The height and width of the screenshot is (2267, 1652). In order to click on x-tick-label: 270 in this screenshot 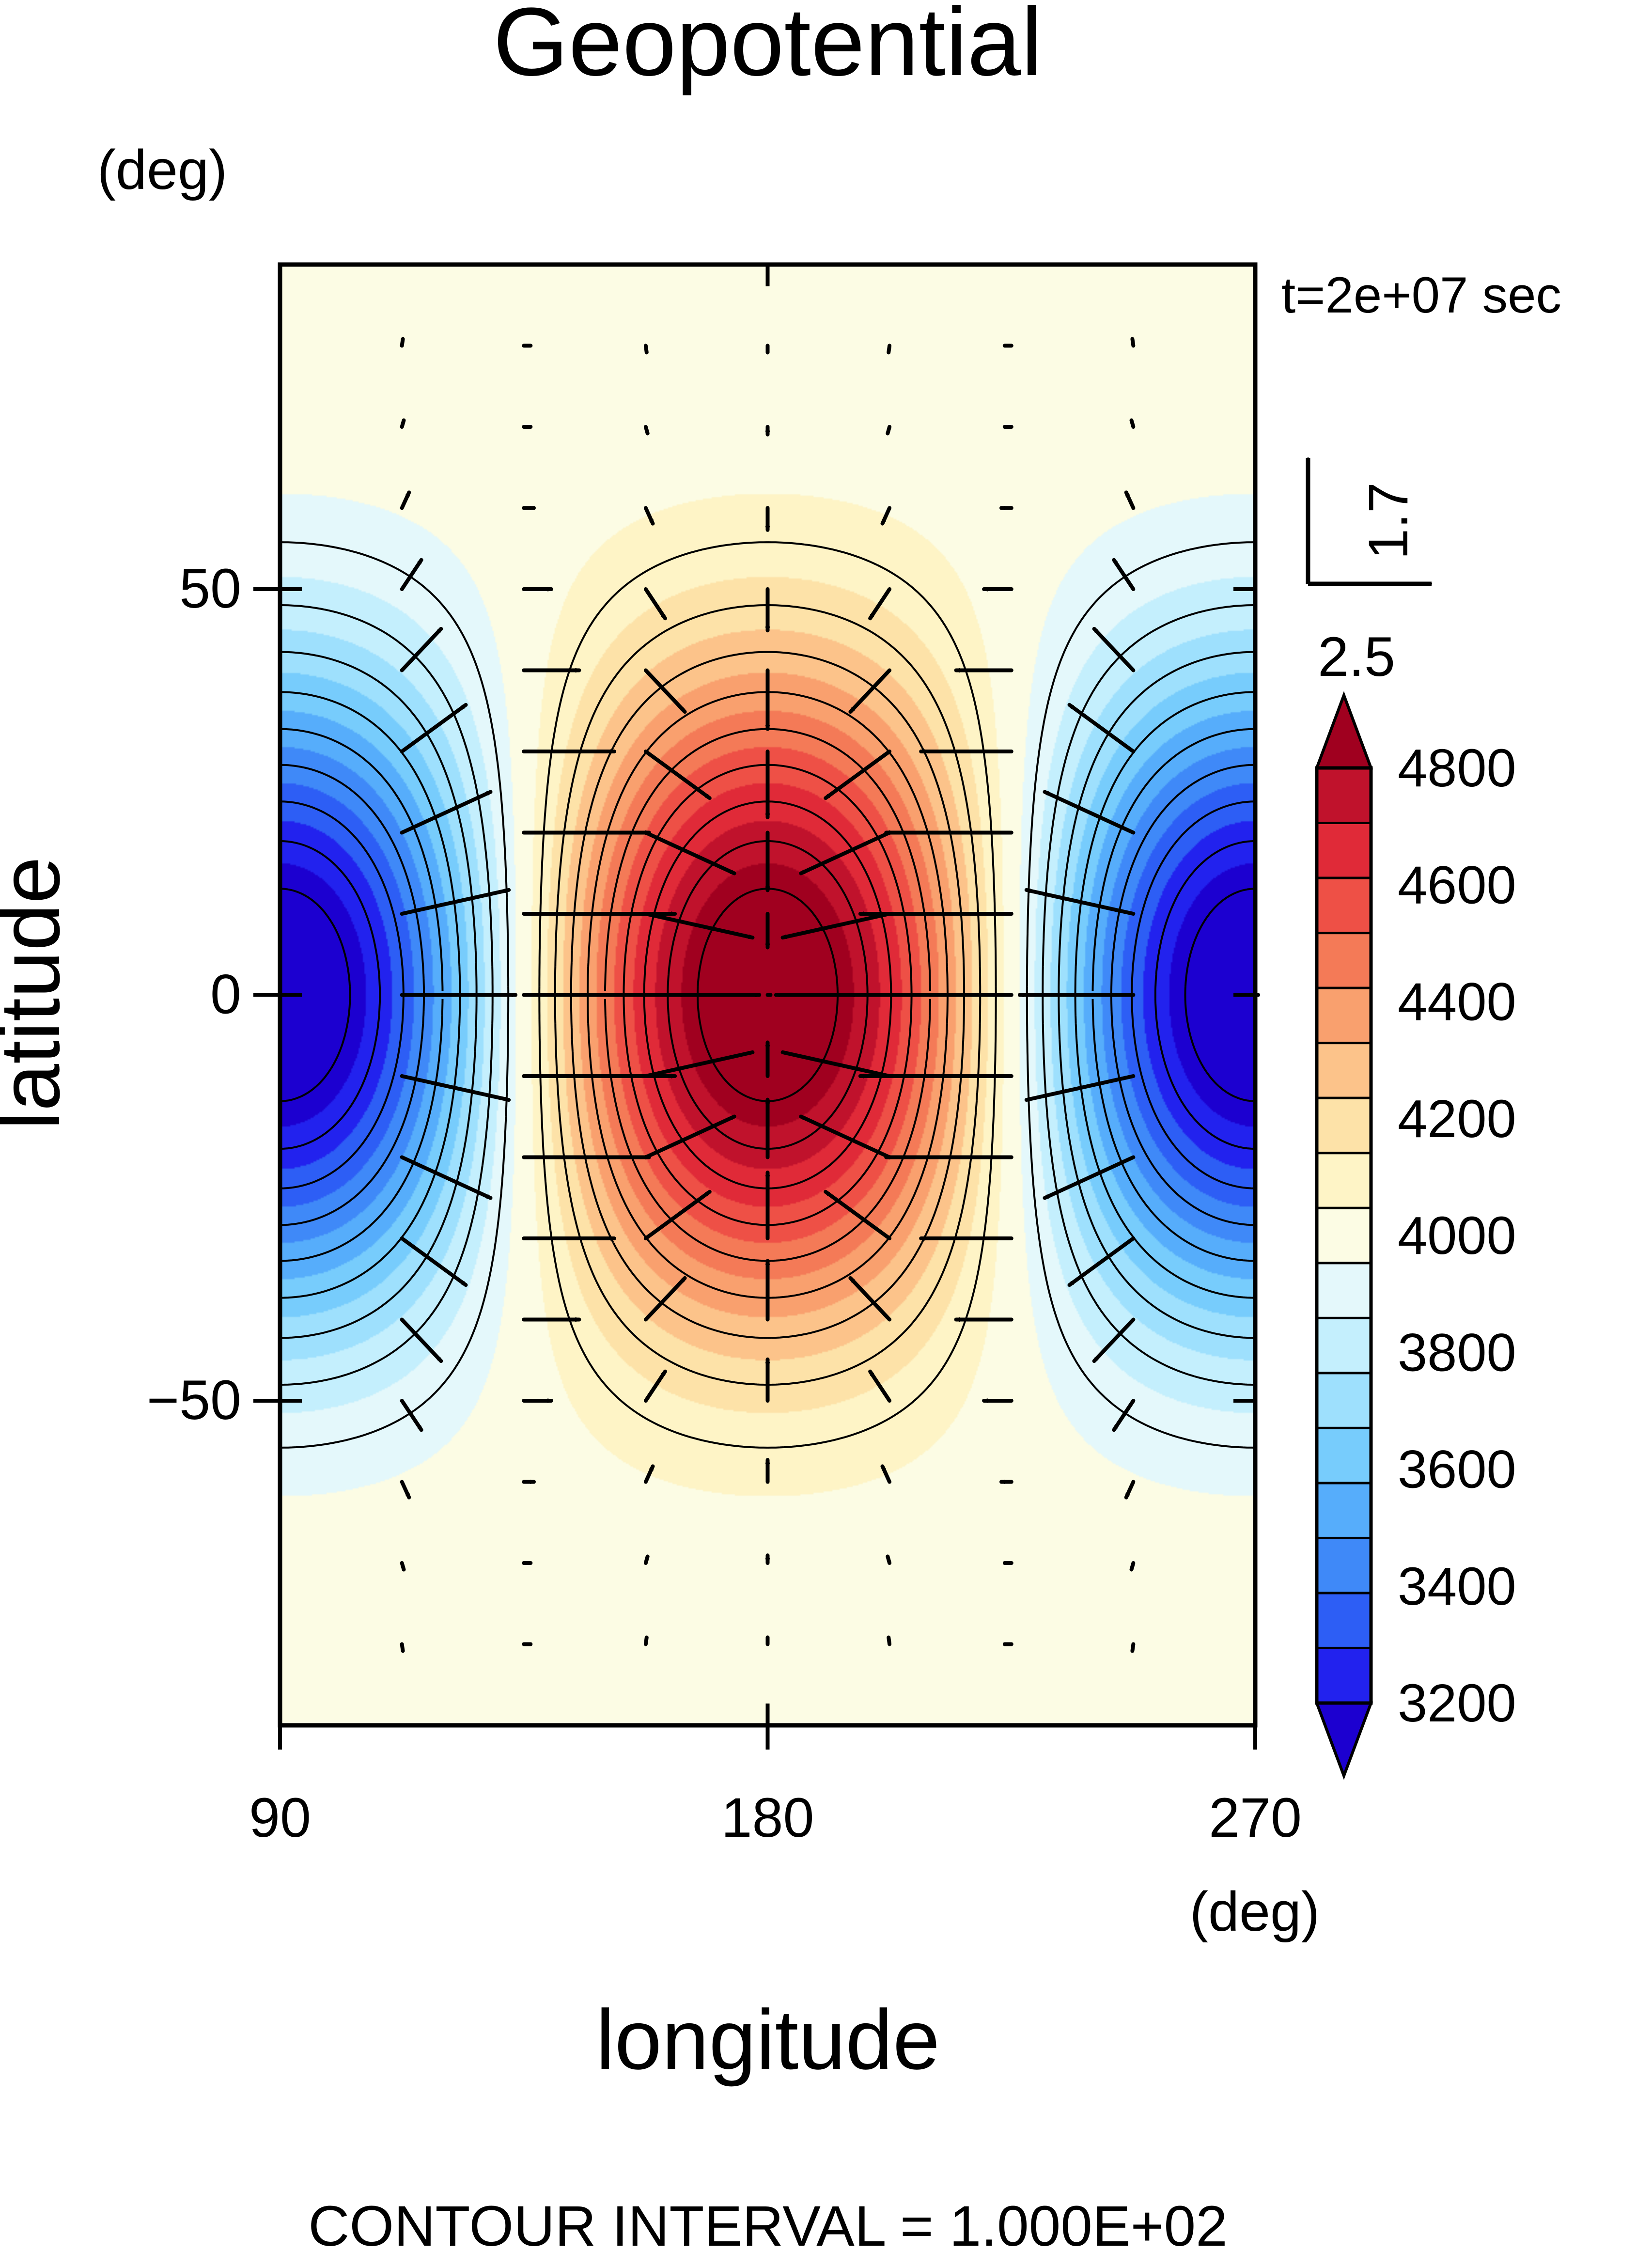, I will do `click(1255, 1818)`.